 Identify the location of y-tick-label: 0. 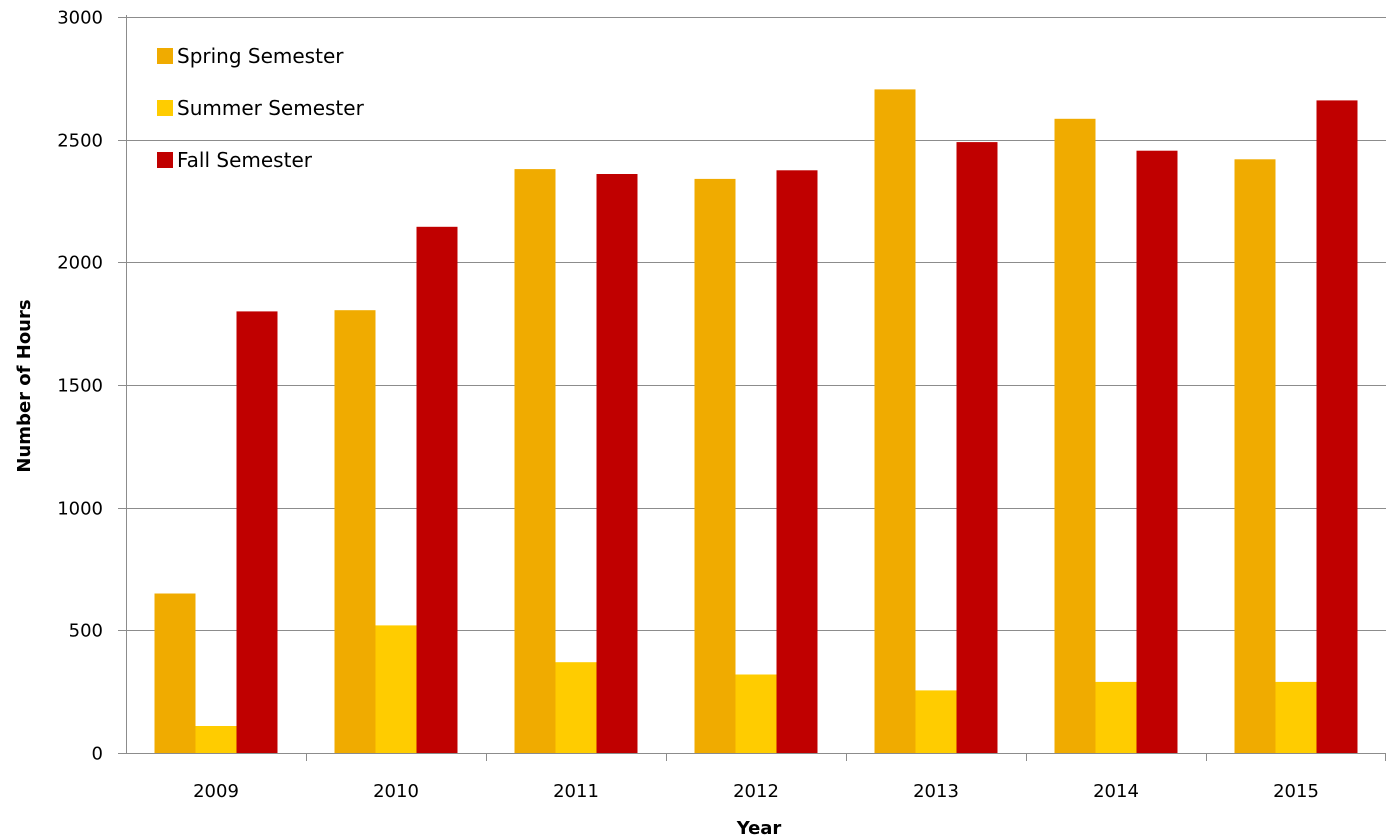
(97, 754).